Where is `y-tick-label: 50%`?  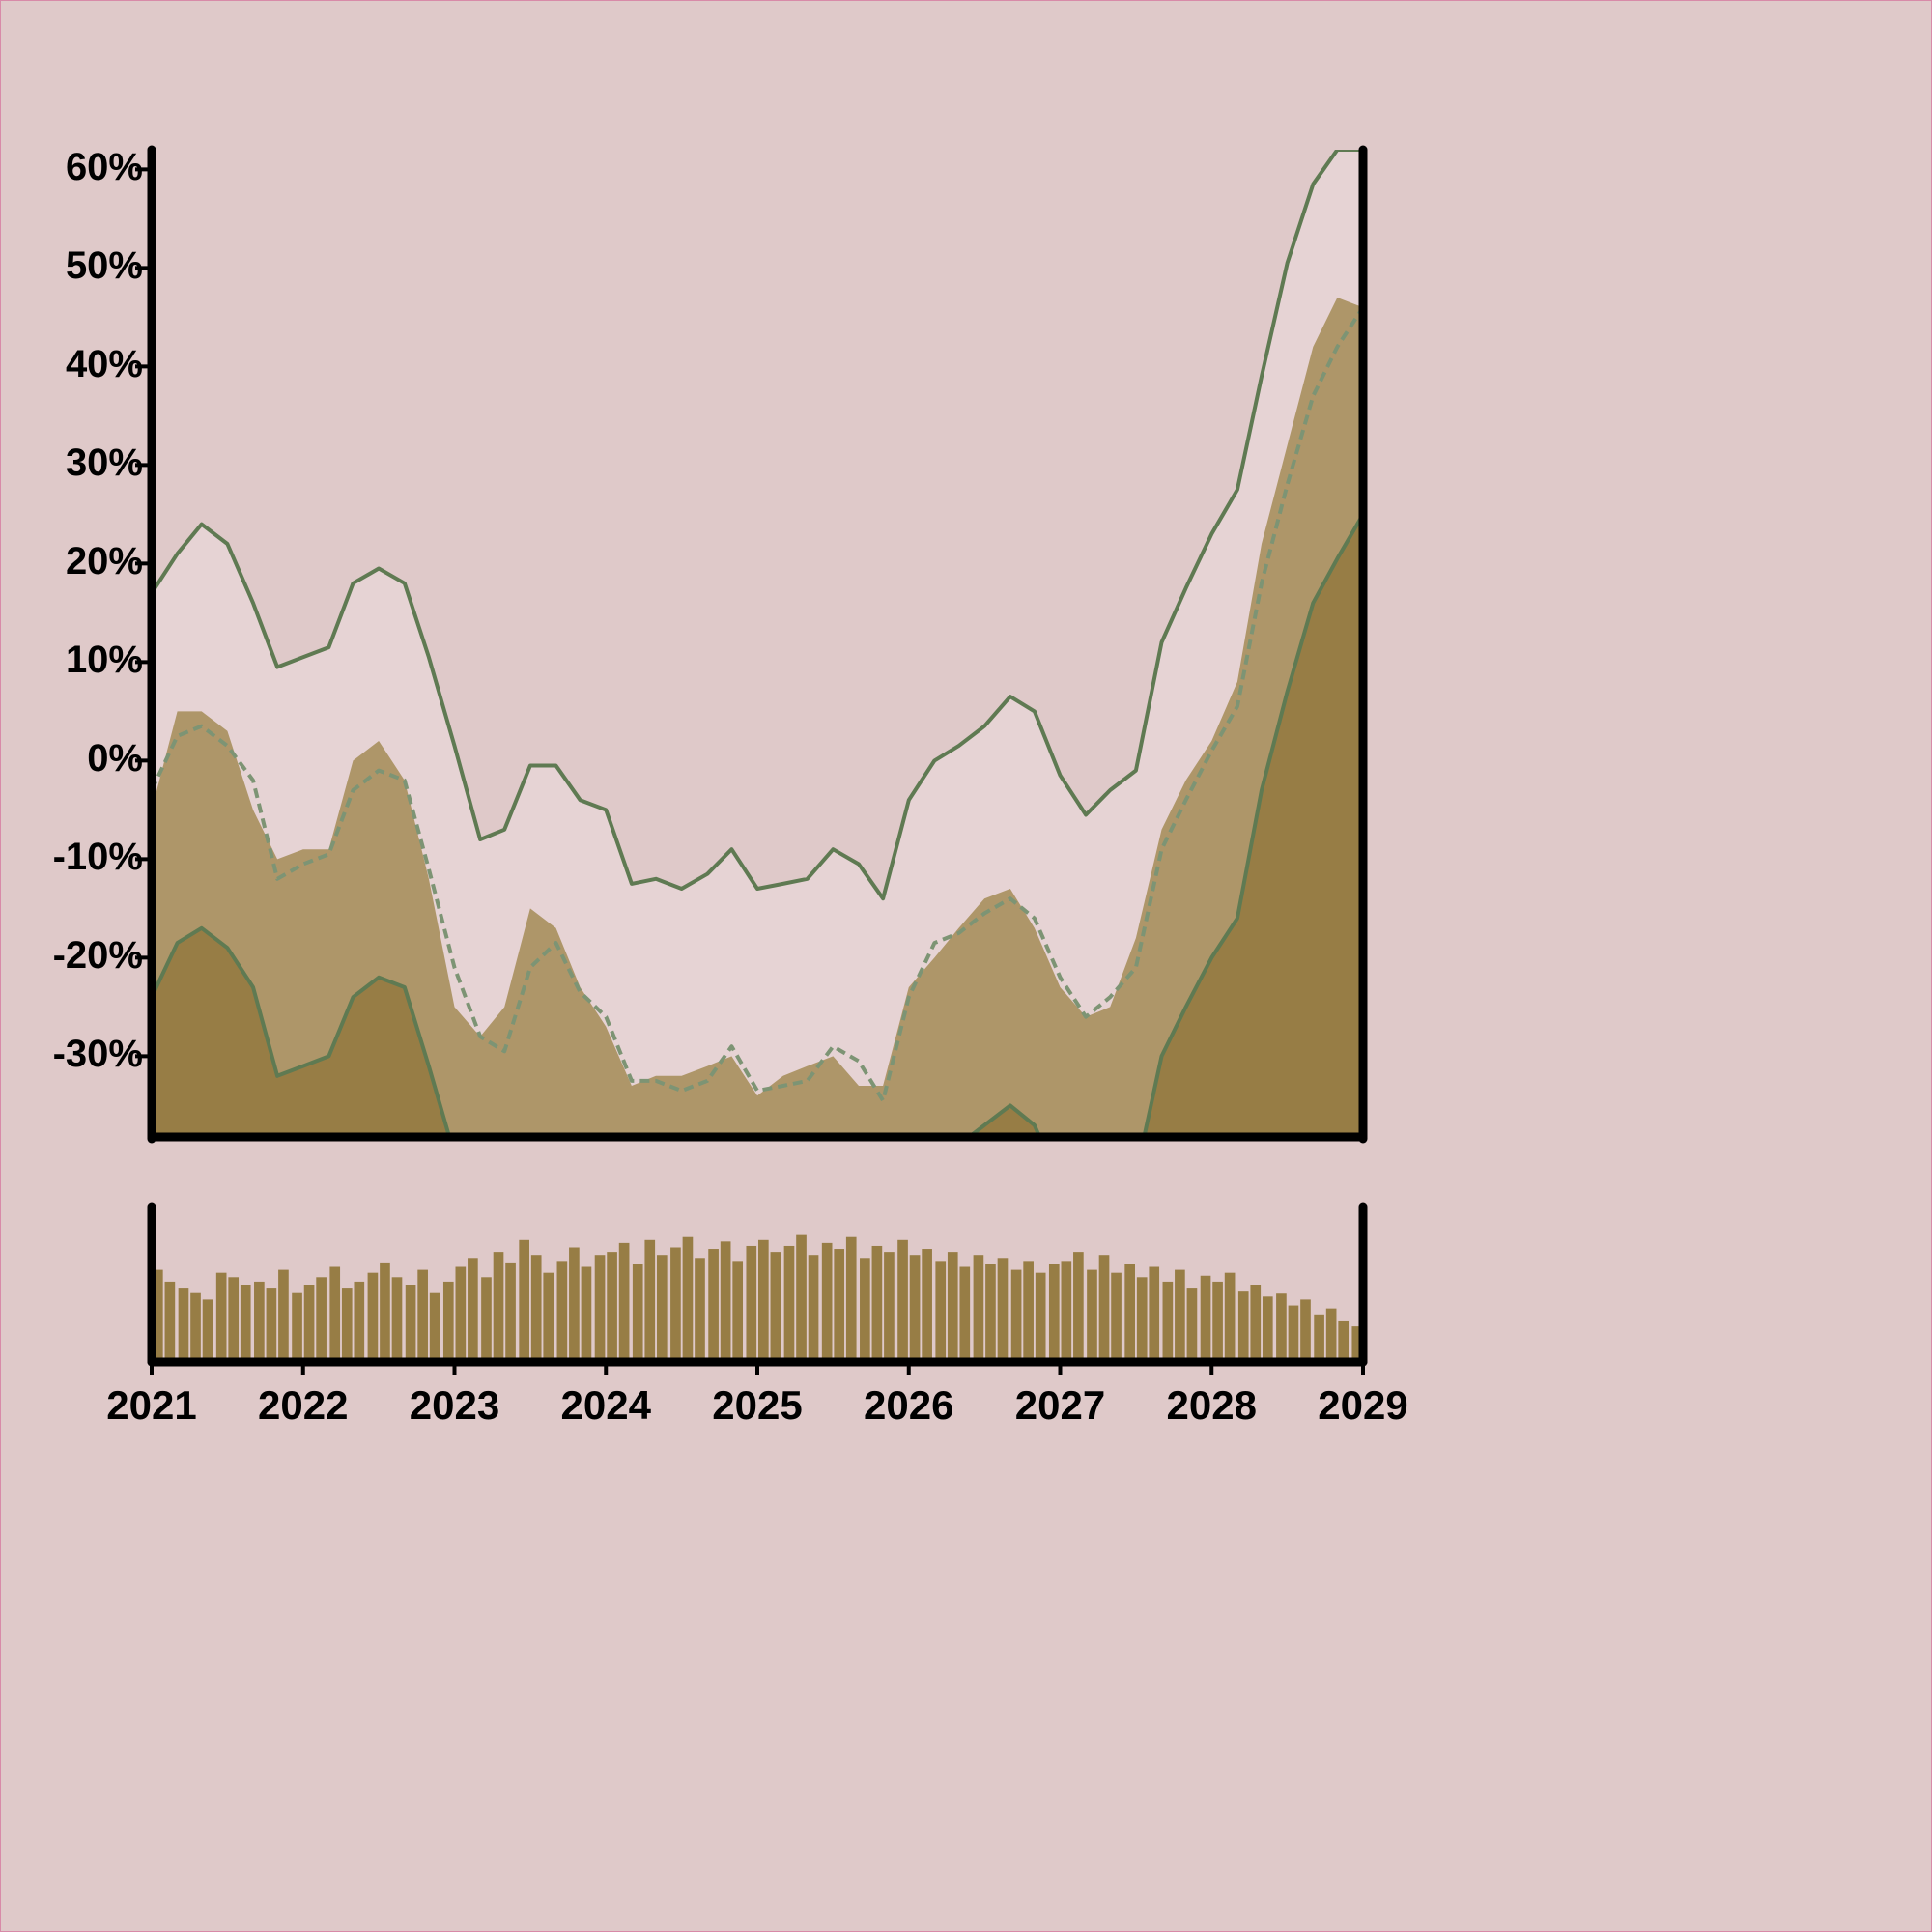
y-tick-label: 50% is located at coordinates (104, 265).